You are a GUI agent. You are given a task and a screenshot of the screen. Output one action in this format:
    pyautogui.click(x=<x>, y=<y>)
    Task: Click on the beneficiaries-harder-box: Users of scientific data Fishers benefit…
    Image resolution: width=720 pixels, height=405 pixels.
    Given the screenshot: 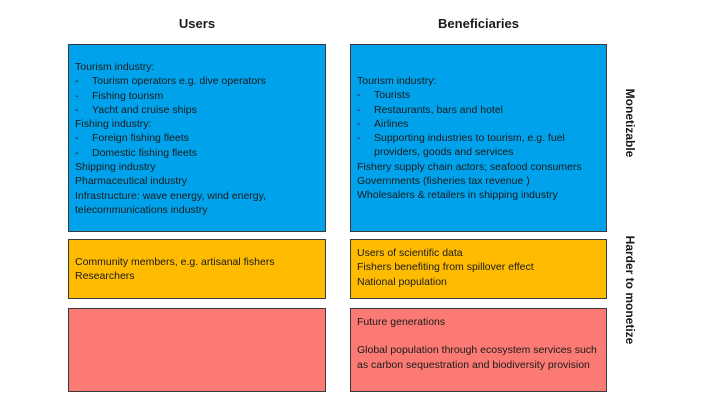 What is the action you would take?
    pyautogui.click(x=478, y=269)
    